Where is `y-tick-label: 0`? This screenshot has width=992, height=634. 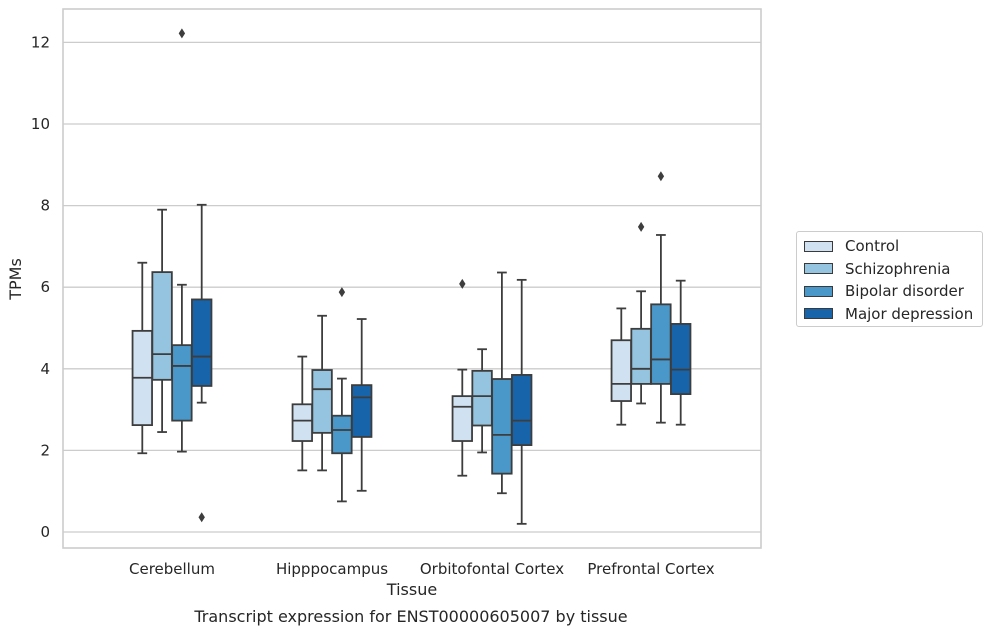
y-tick-label: 0 is located at coordinates (45, 532).